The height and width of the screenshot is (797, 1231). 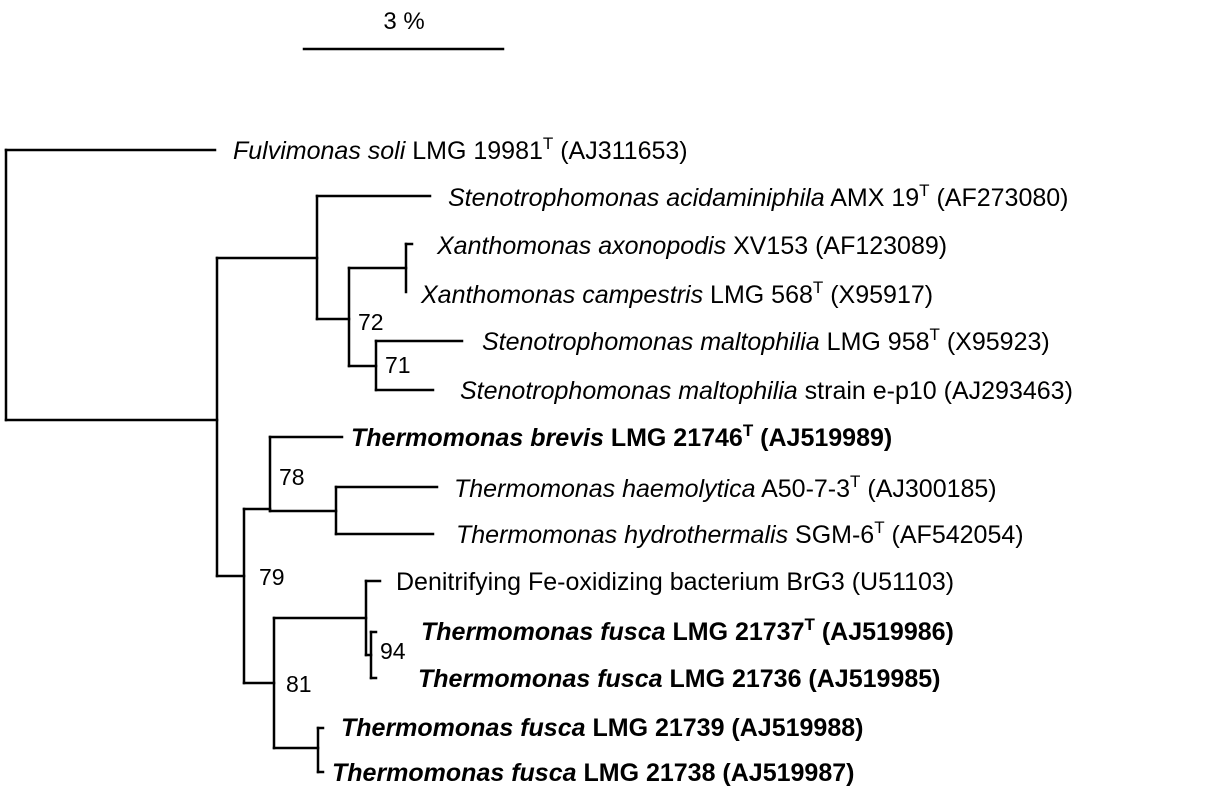 I want to click on taxon-label-fulvimonas: Fulvimonas soli LMG 19981T (AJ311653), so click(x=460, y=149).